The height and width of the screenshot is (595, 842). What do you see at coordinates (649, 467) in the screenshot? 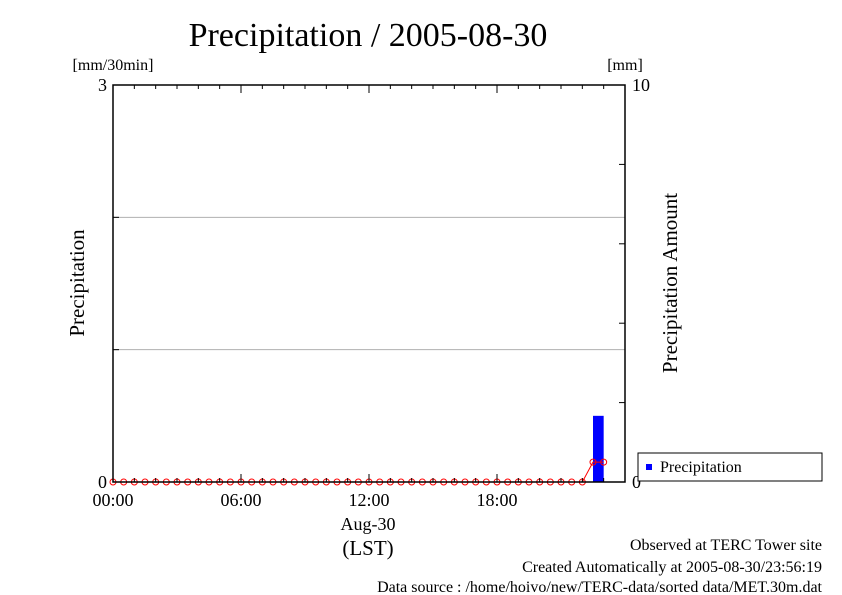
I see `legend-swatch` at bounding box center [649, 467].